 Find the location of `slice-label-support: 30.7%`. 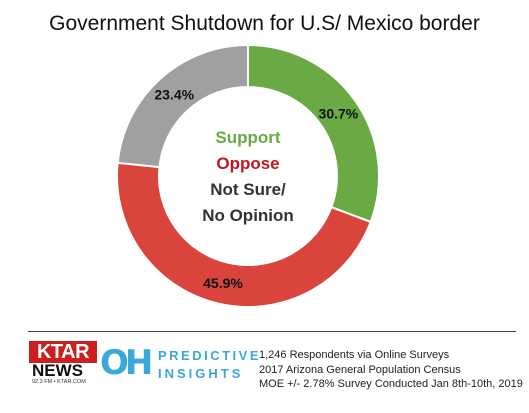

slice-label-support: 30.7% is located at coordinates (339, 113).